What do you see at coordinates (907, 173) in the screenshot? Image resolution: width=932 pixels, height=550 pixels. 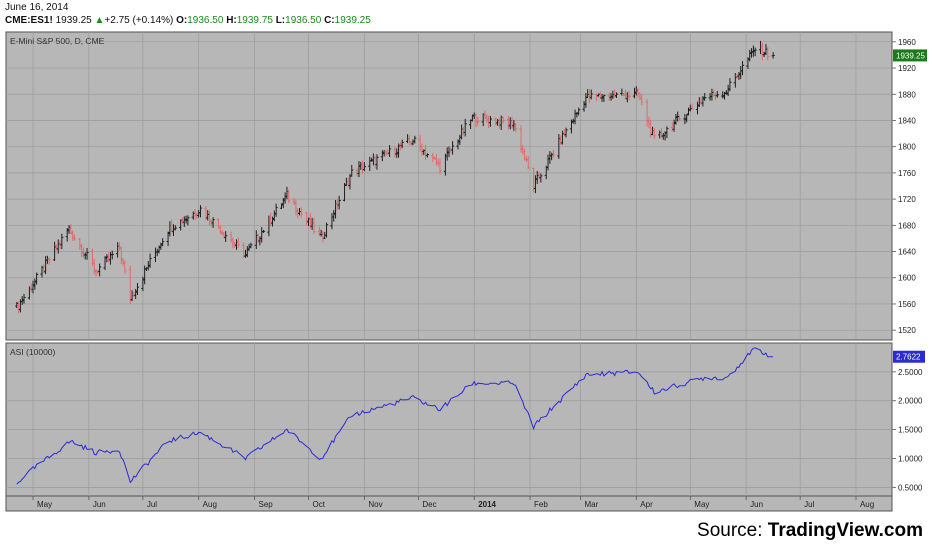 I see `price-y-label: 1760` at bounding box center [907, 173].